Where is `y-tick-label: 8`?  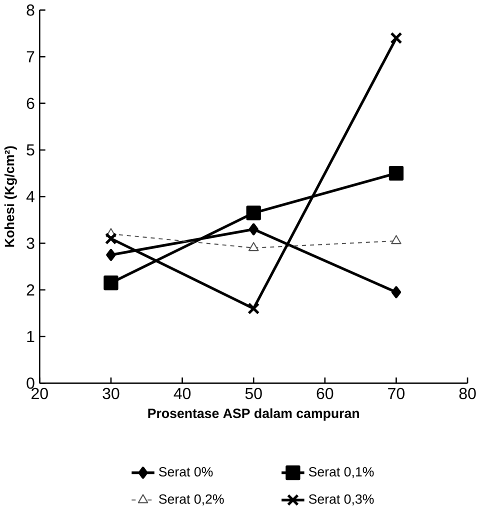
y-tick-label: 8 is located at coordinates (30, 10).